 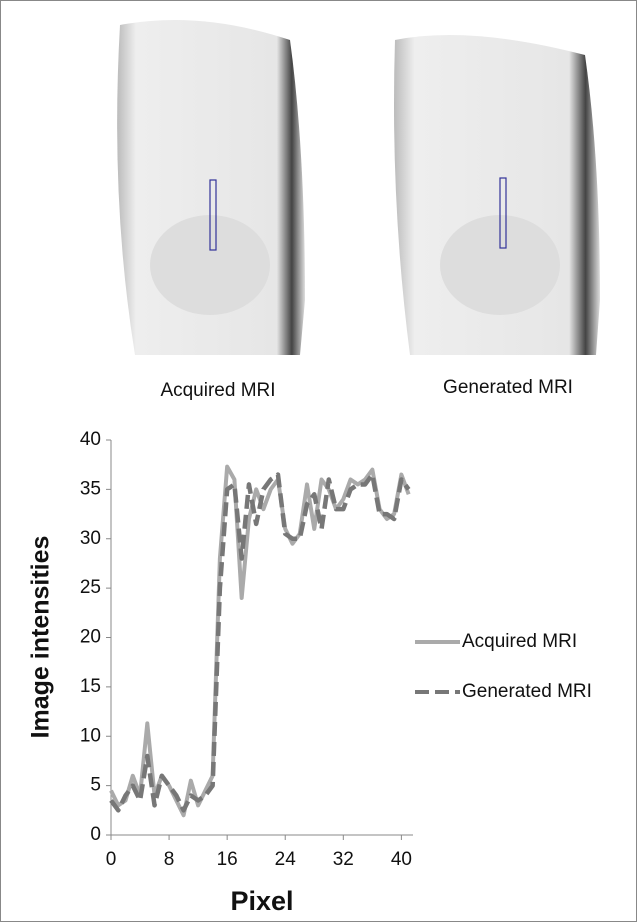 I want to click on image-caption: Acquired MRI, so click(x=217, y=390).